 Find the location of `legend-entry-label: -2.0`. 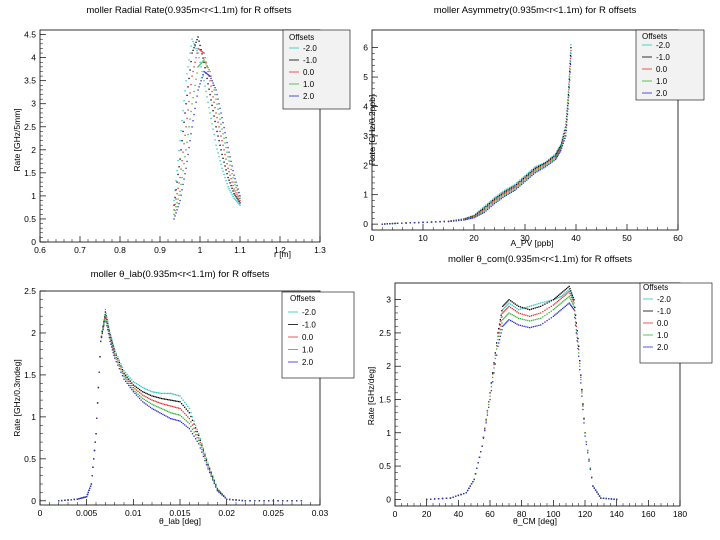

legend-entry-label: -2.0 is located at coordinates (309, 312).